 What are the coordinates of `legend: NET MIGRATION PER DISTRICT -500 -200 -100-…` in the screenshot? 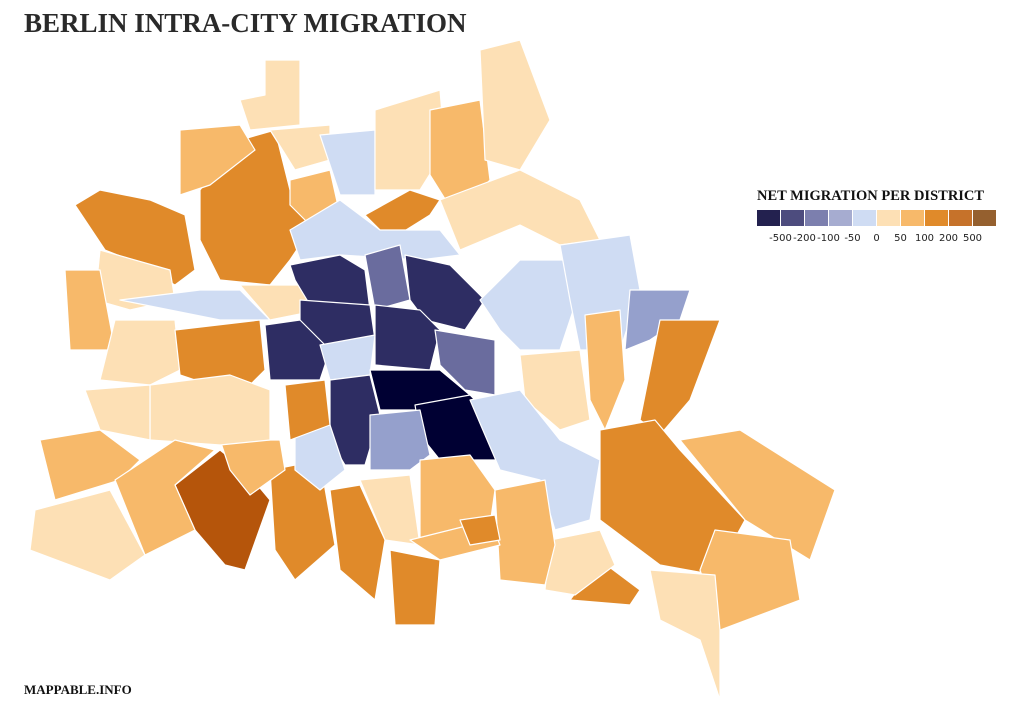 It's located at (876, 216).